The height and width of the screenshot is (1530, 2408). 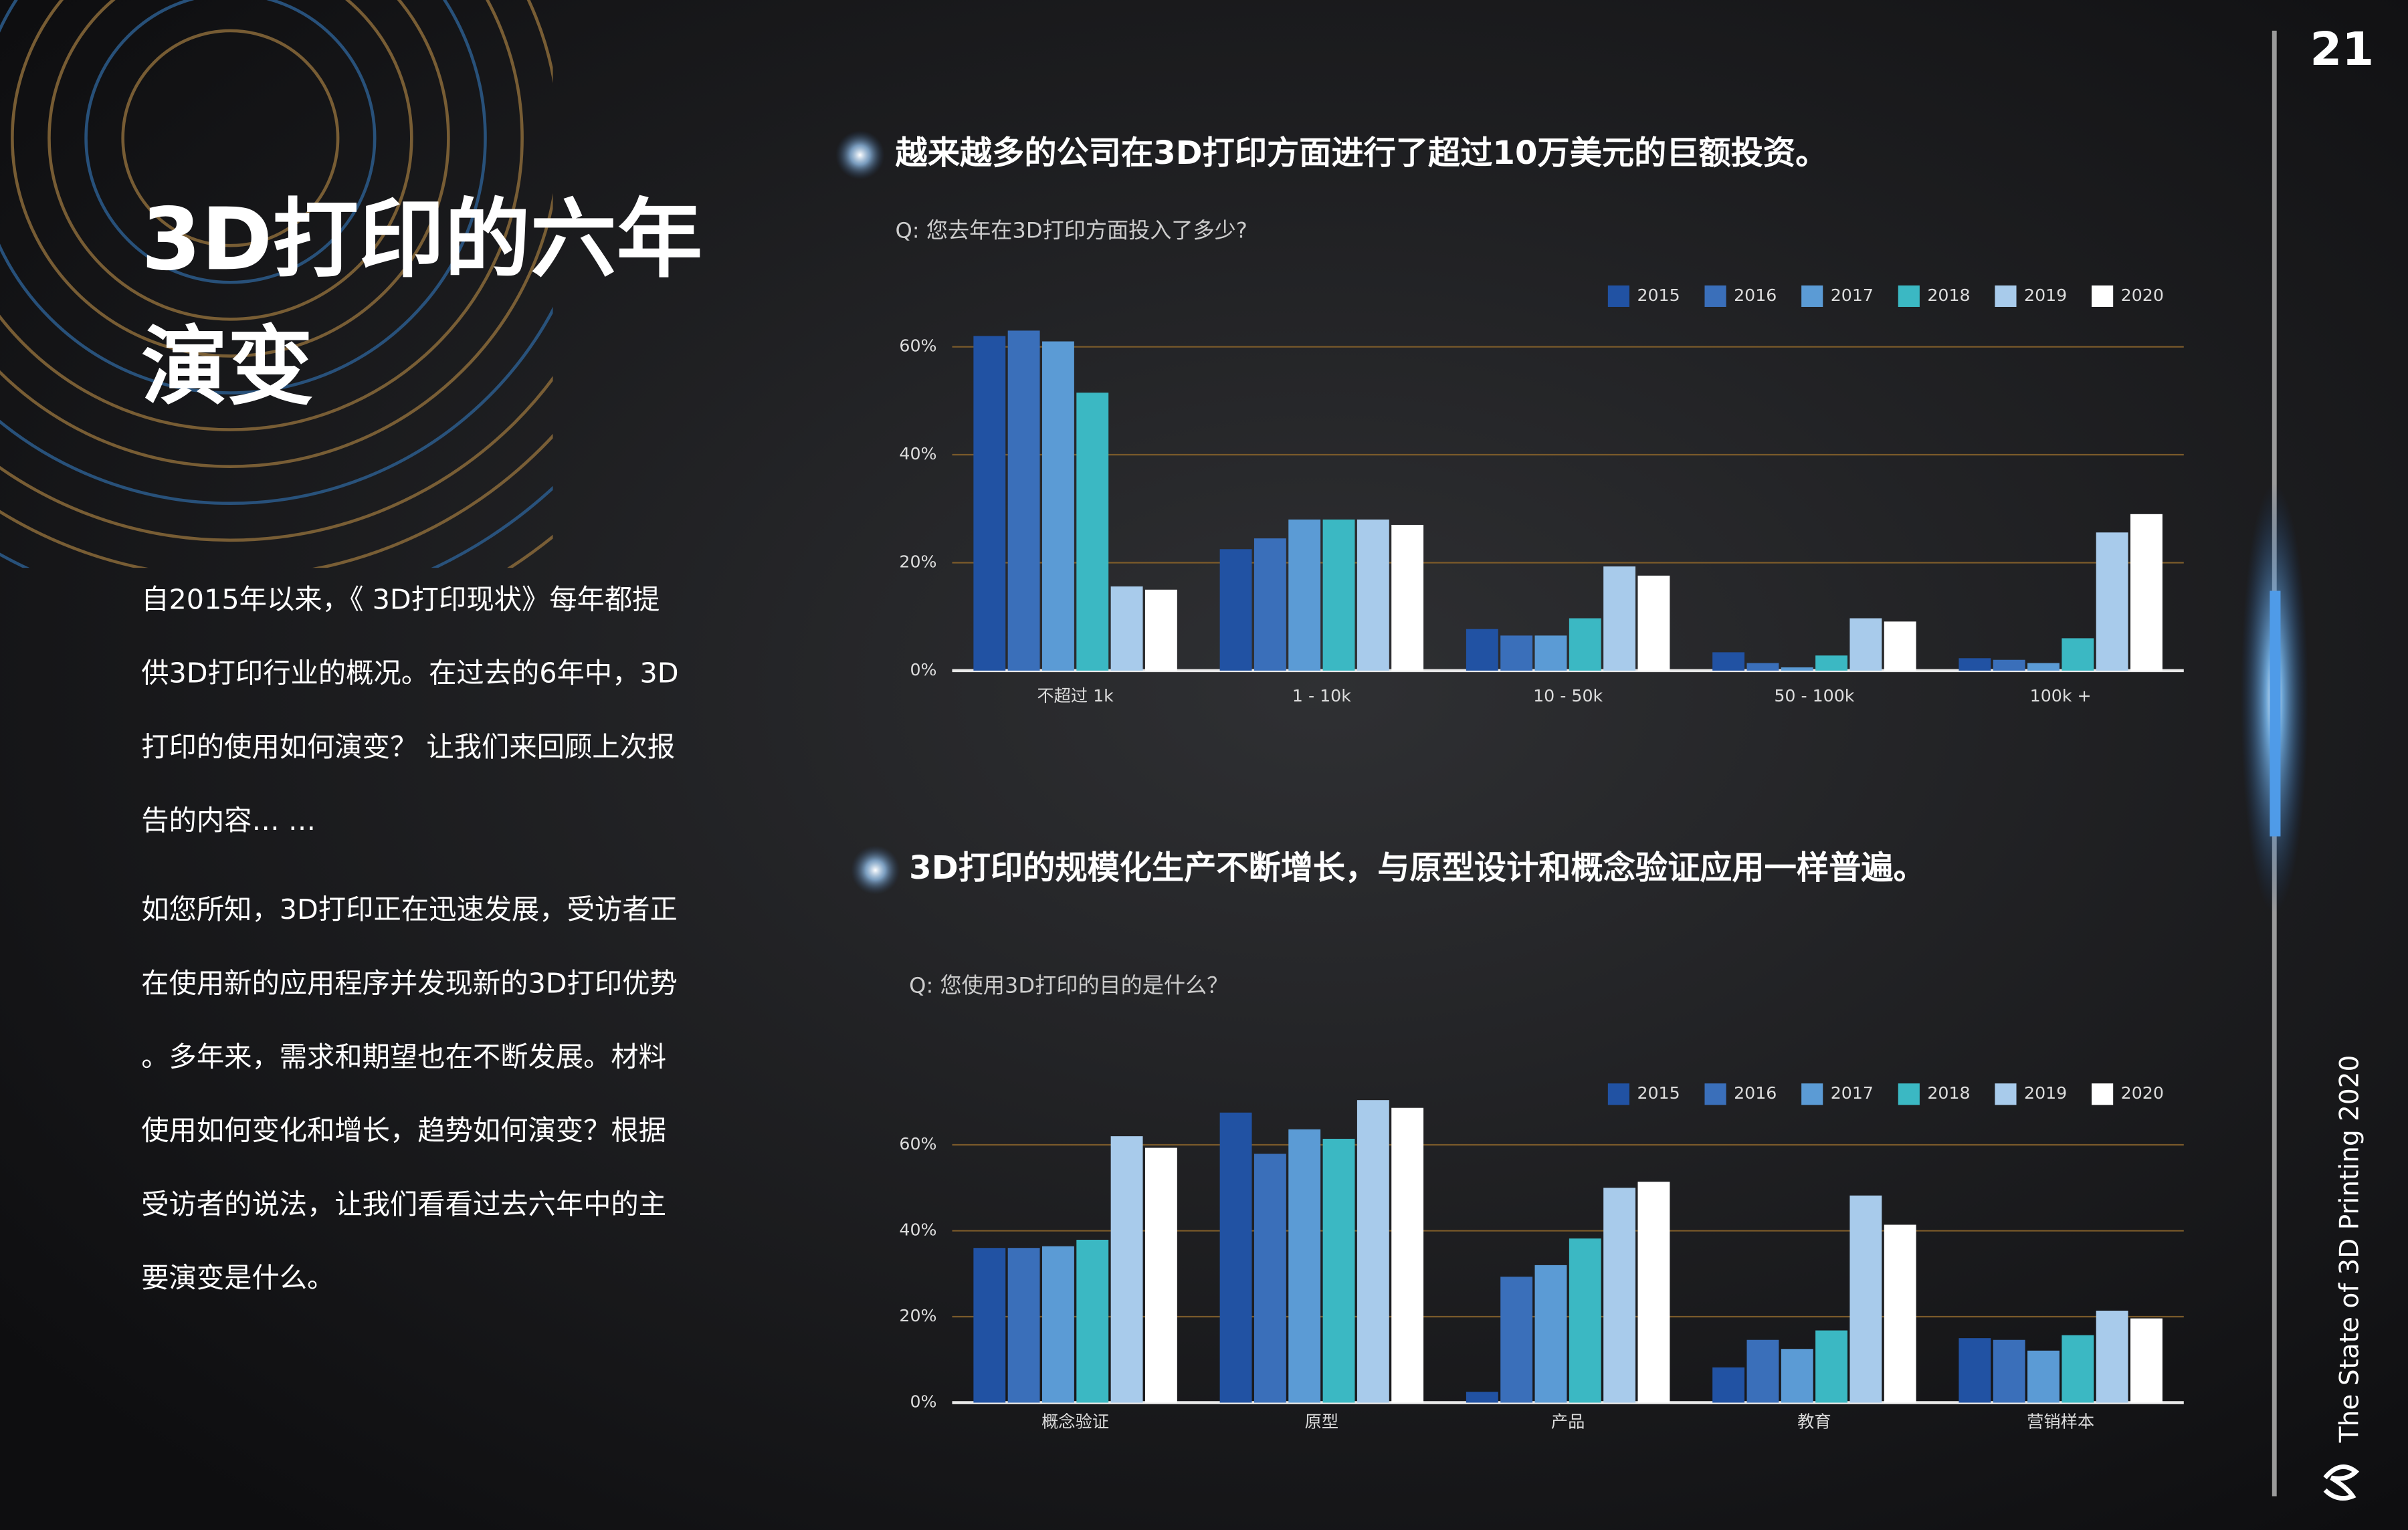 I want to click on paragraph-line: 打印的使用如何演变？ 让我们来回顾上次报, so click(x=408, y=747).